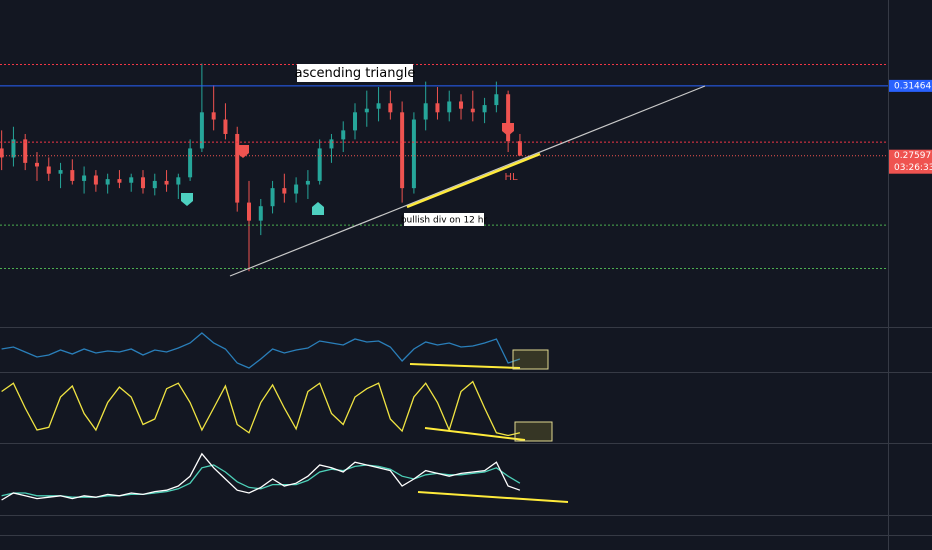 The height and width of the screenshot is (550, 932). Describe the element at coordinates (511, 177) in the screenshot. I see `annotation: HL` at that location.